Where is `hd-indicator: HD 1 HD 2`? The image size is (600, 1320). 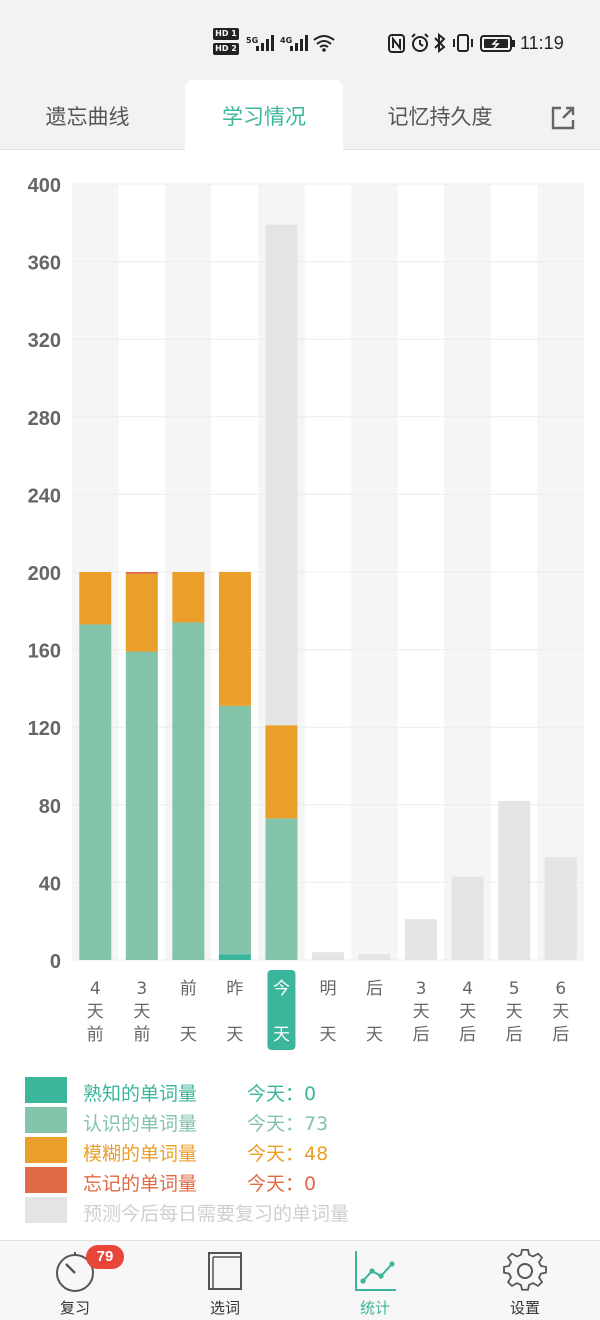
hd-indicator: HD 1 HD 2 is located at coordinates (227, 43).